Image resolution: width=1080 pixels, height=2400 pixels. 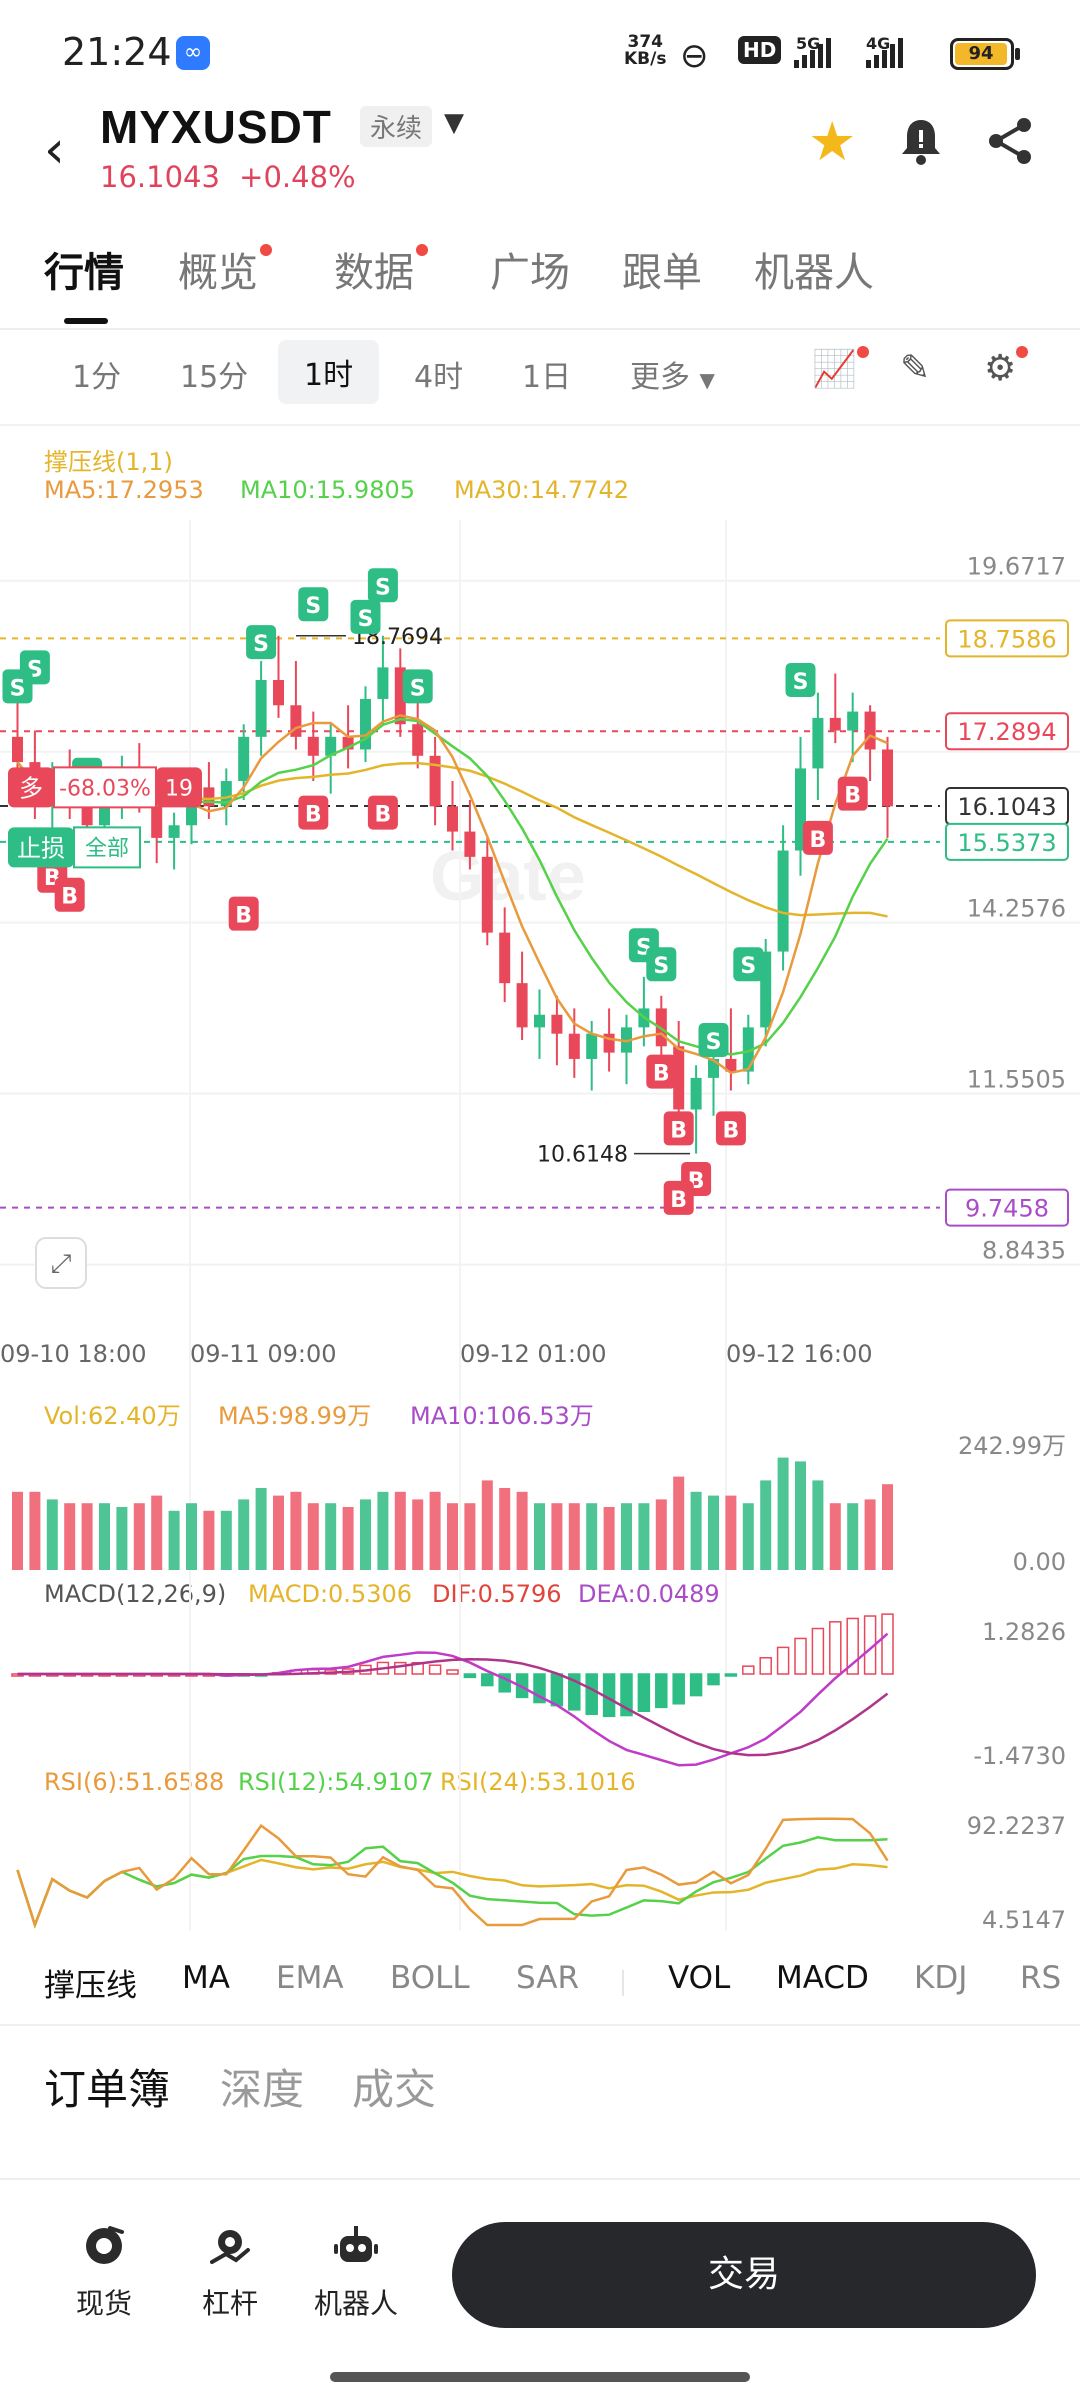 I want to click on dea-legend: DEA:0.0489, so click(x=649, y=1594).